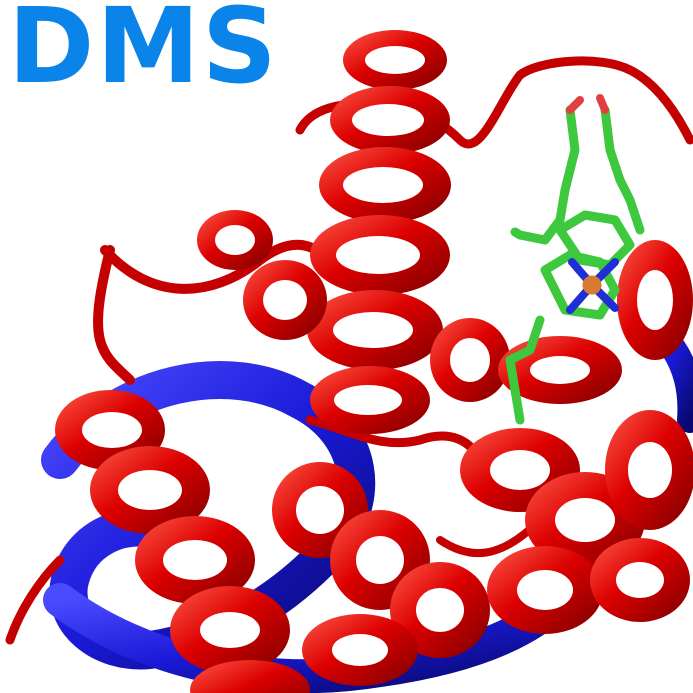  I want to click on heme-side-left, so click(530, 236).